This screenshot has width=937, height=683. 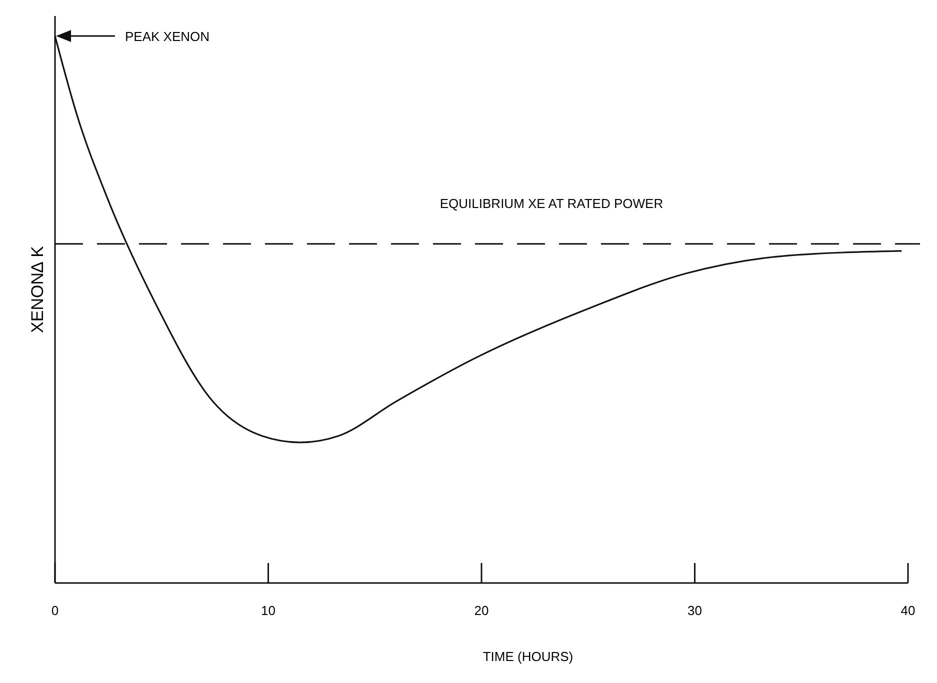 What do you see at coordinates (552, 203) in the screenshot?
I see `ref-line-label: EQUILIBRIUM XE AT RATED POWER` at bounding box center [552, 203].